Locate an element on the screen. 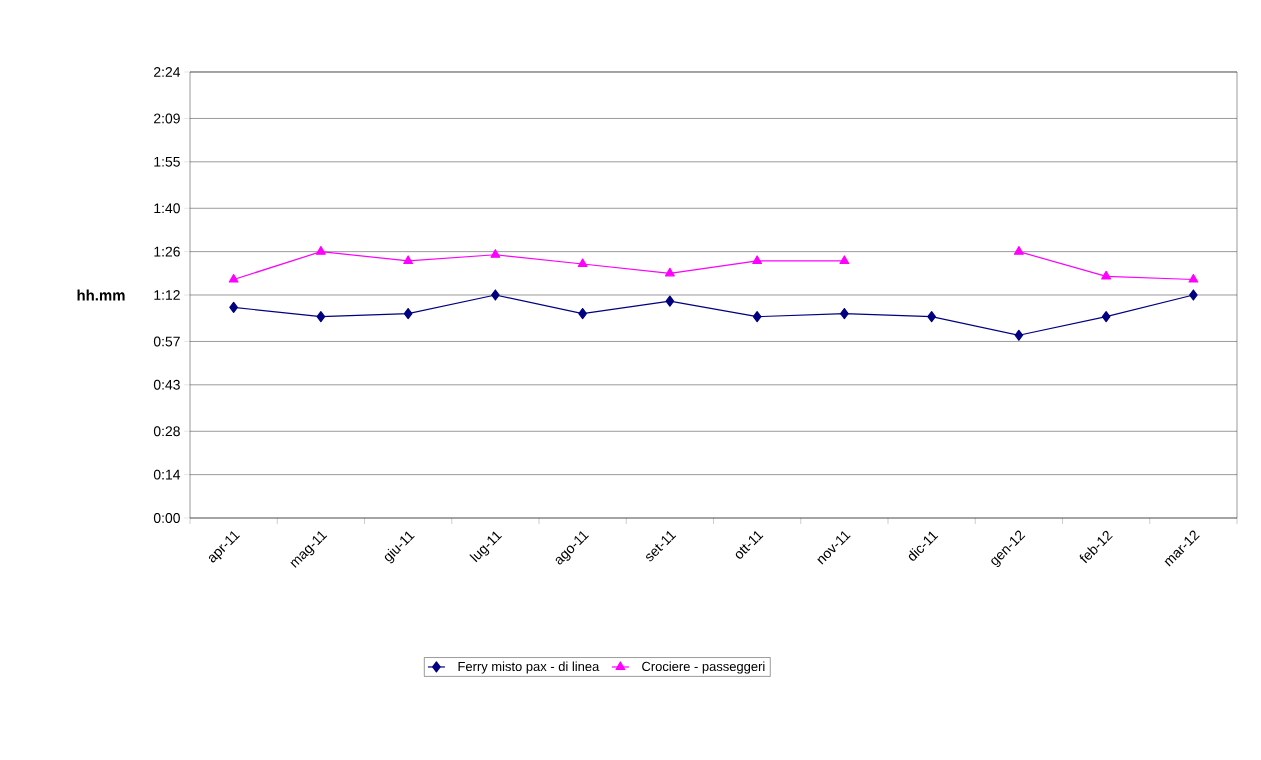 The width and height of the screenshot is (1261, 760). y-tick-label: 0:00 is located at coordinates (166, 518).